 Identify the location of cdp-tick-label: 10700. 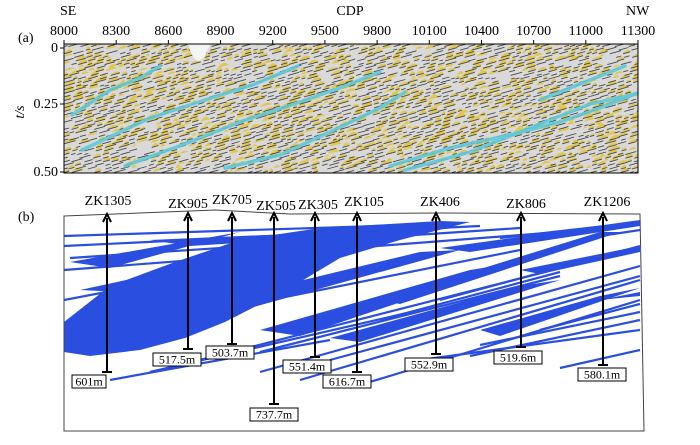
(533, 31).